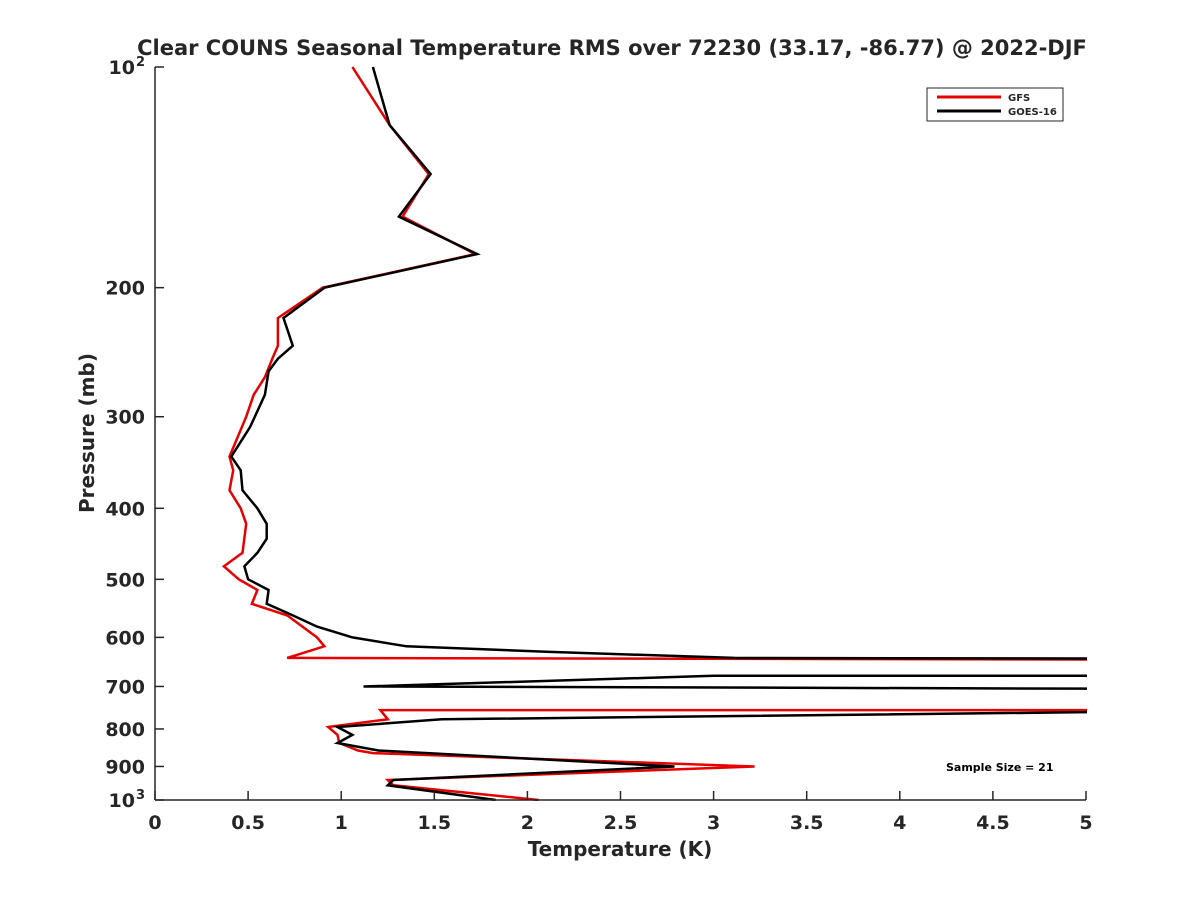  What do you see at coordinates (140, 795) in the screenshot?
I see `y-tick-exponent: 3` at bounding box center [140, 795].